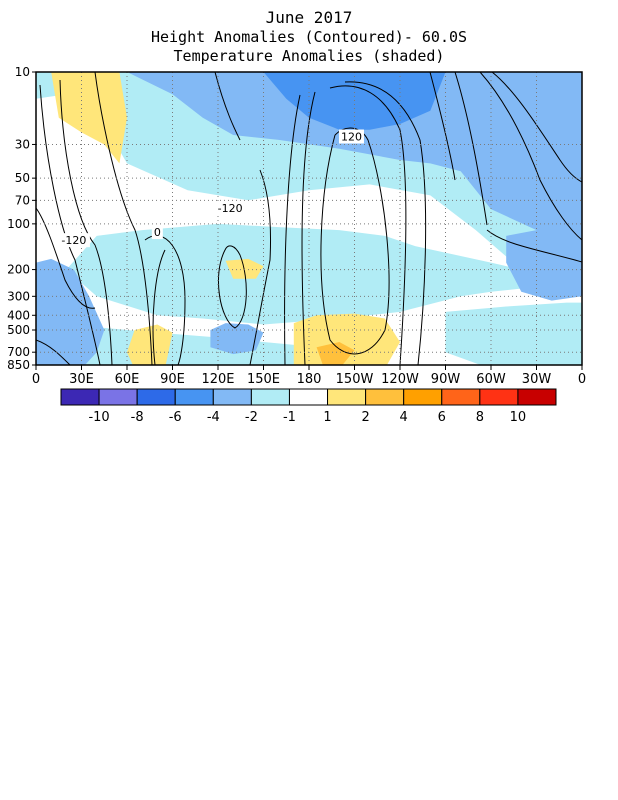  What do you see at coordinates (18, 330) in the screenshot?
I see `y-tick-label: 500` at bounding box center [18, 330].